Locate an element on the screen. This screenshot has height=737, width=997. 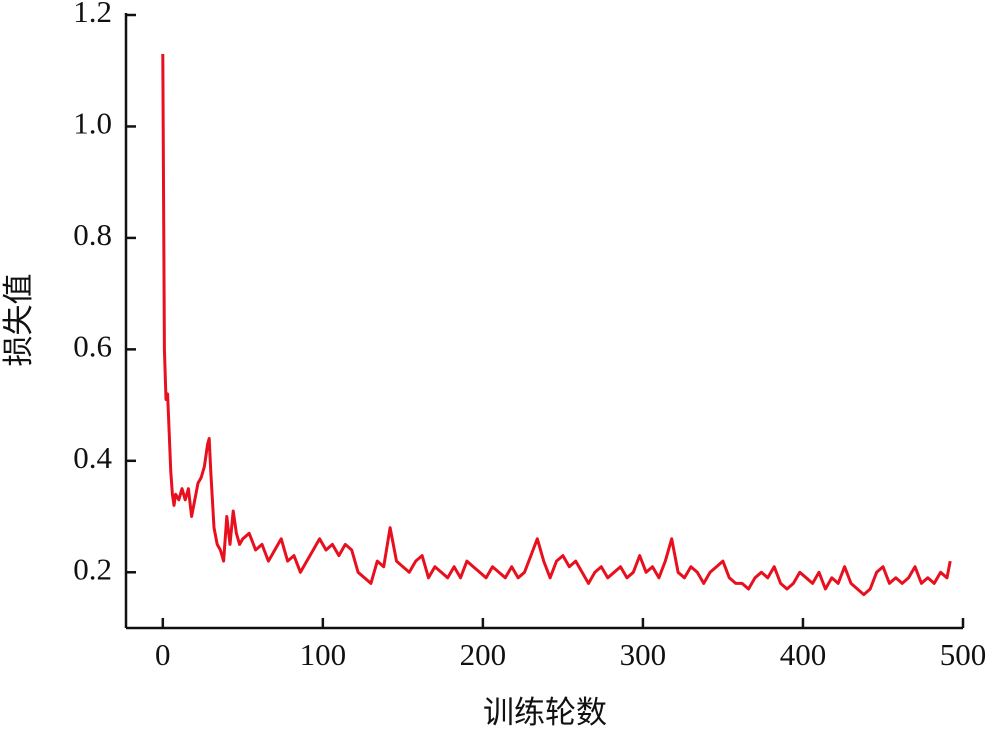
y-tick-label: 0.8 is located at coordinates (92, 234).